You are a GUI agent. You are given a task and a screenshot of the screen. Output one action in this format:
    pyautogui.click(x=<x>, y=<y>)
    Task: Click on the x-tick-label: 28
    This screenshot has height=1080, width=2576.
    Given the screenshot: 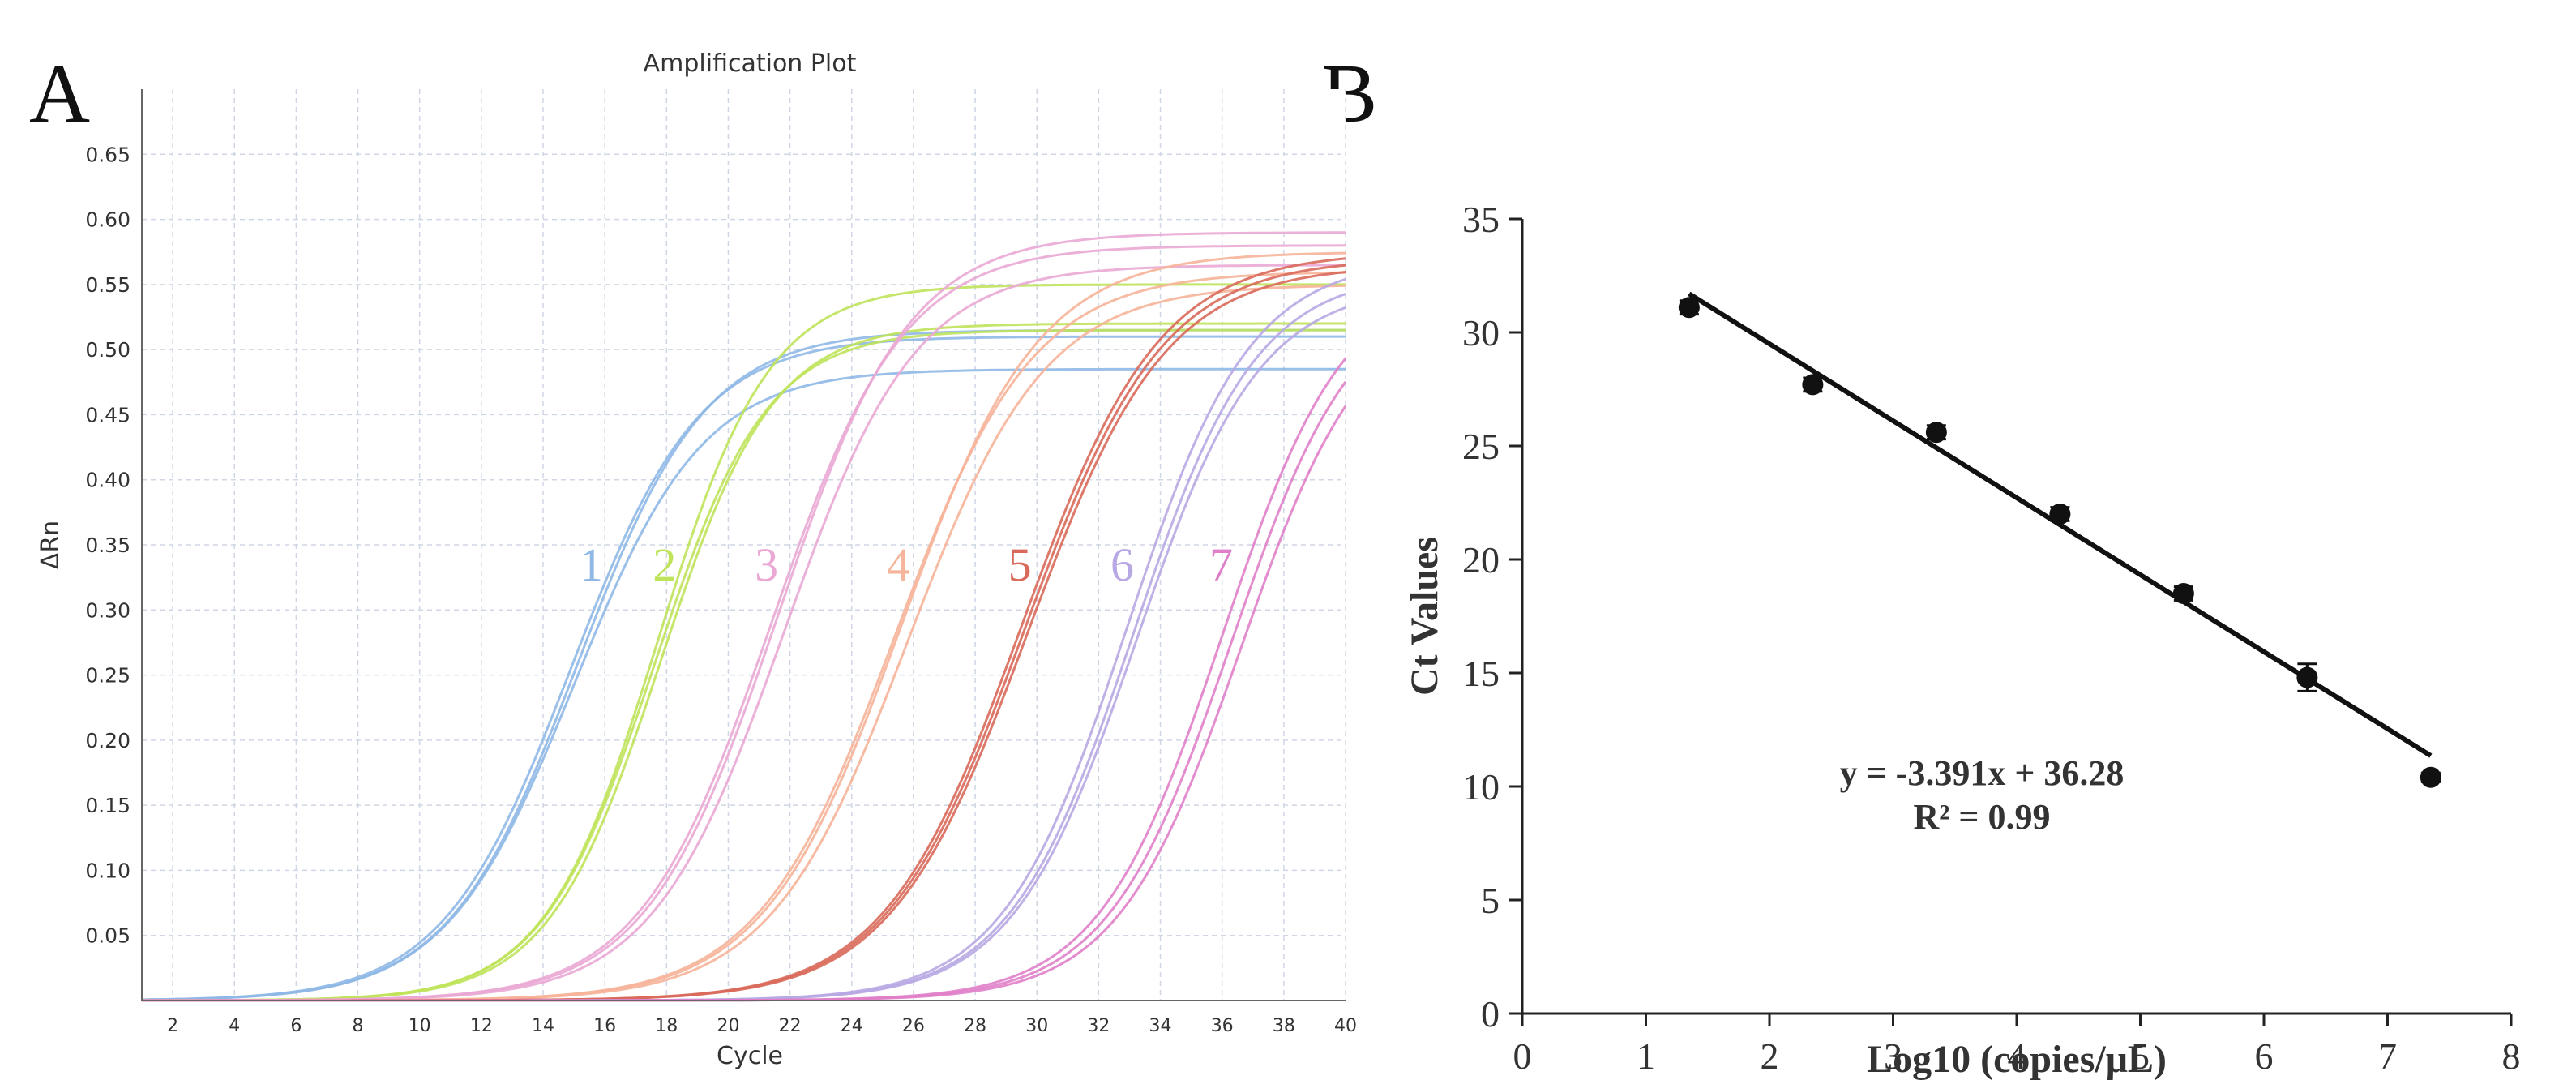 What is the action you would take?
    pyautogui.click(x=975, y=1026)
    